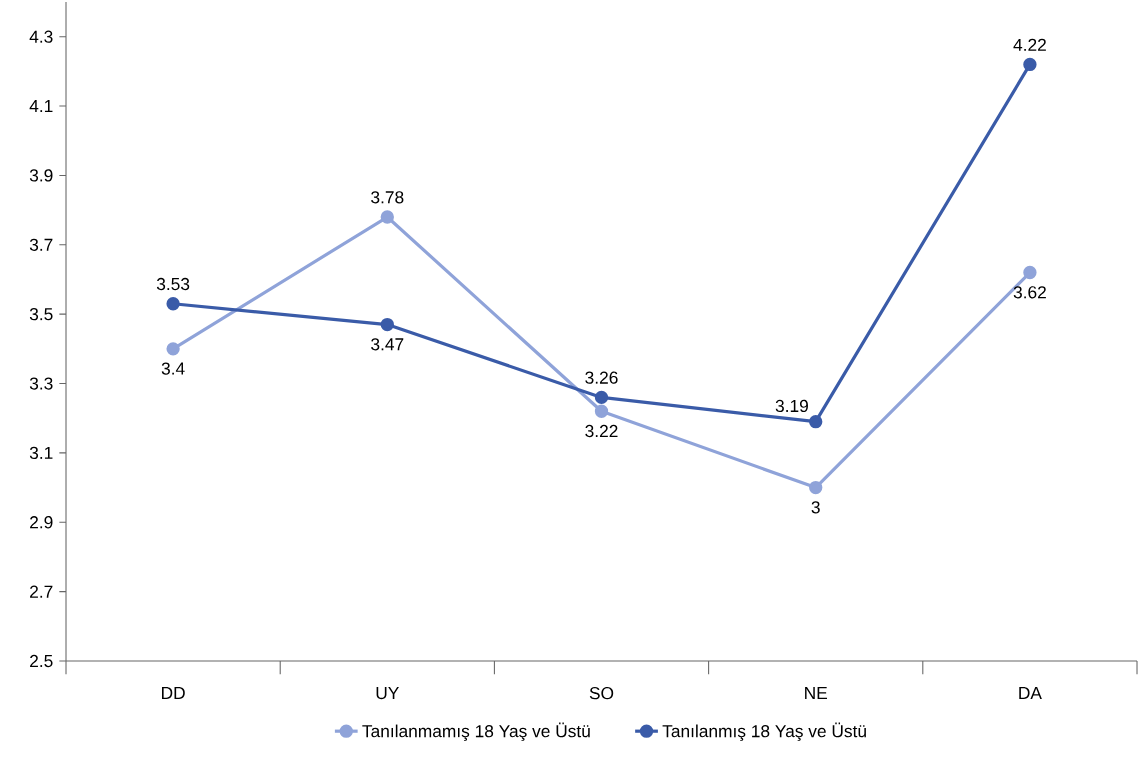 The image size is (1144, 764). I want to click on data-label: 3.62, so click(1029, 292).